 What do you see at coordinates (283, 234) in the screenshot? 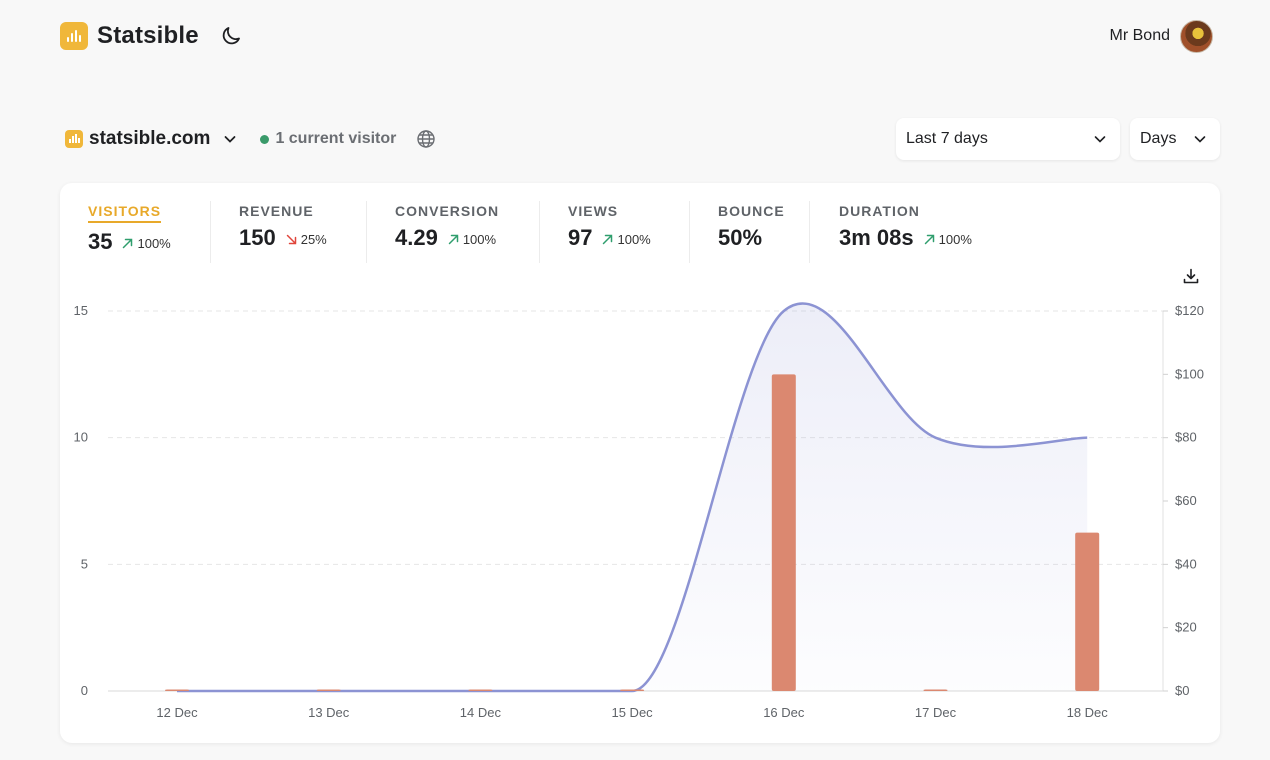
I see `stat-revenue: REVENUE 150 25%` at bounding box center [283, 234].